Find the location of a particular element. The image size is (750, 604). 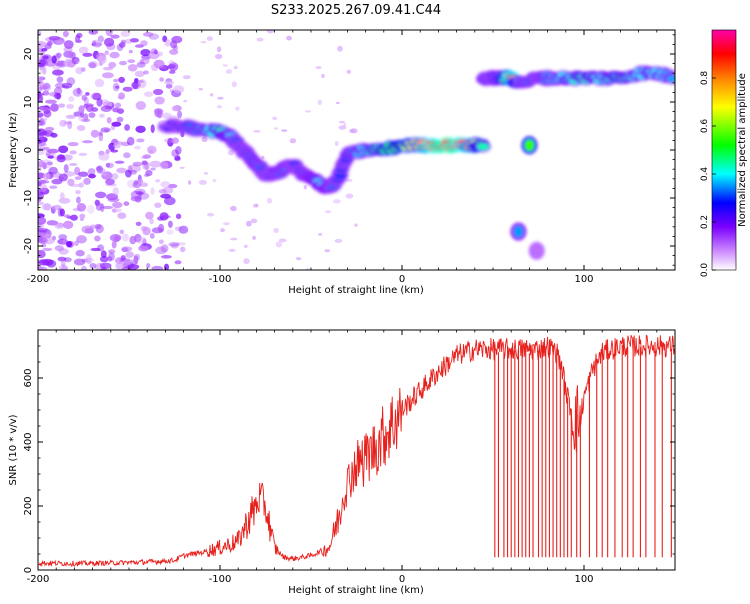

x-tick-label: 0 is located at coordinates (402, 579).